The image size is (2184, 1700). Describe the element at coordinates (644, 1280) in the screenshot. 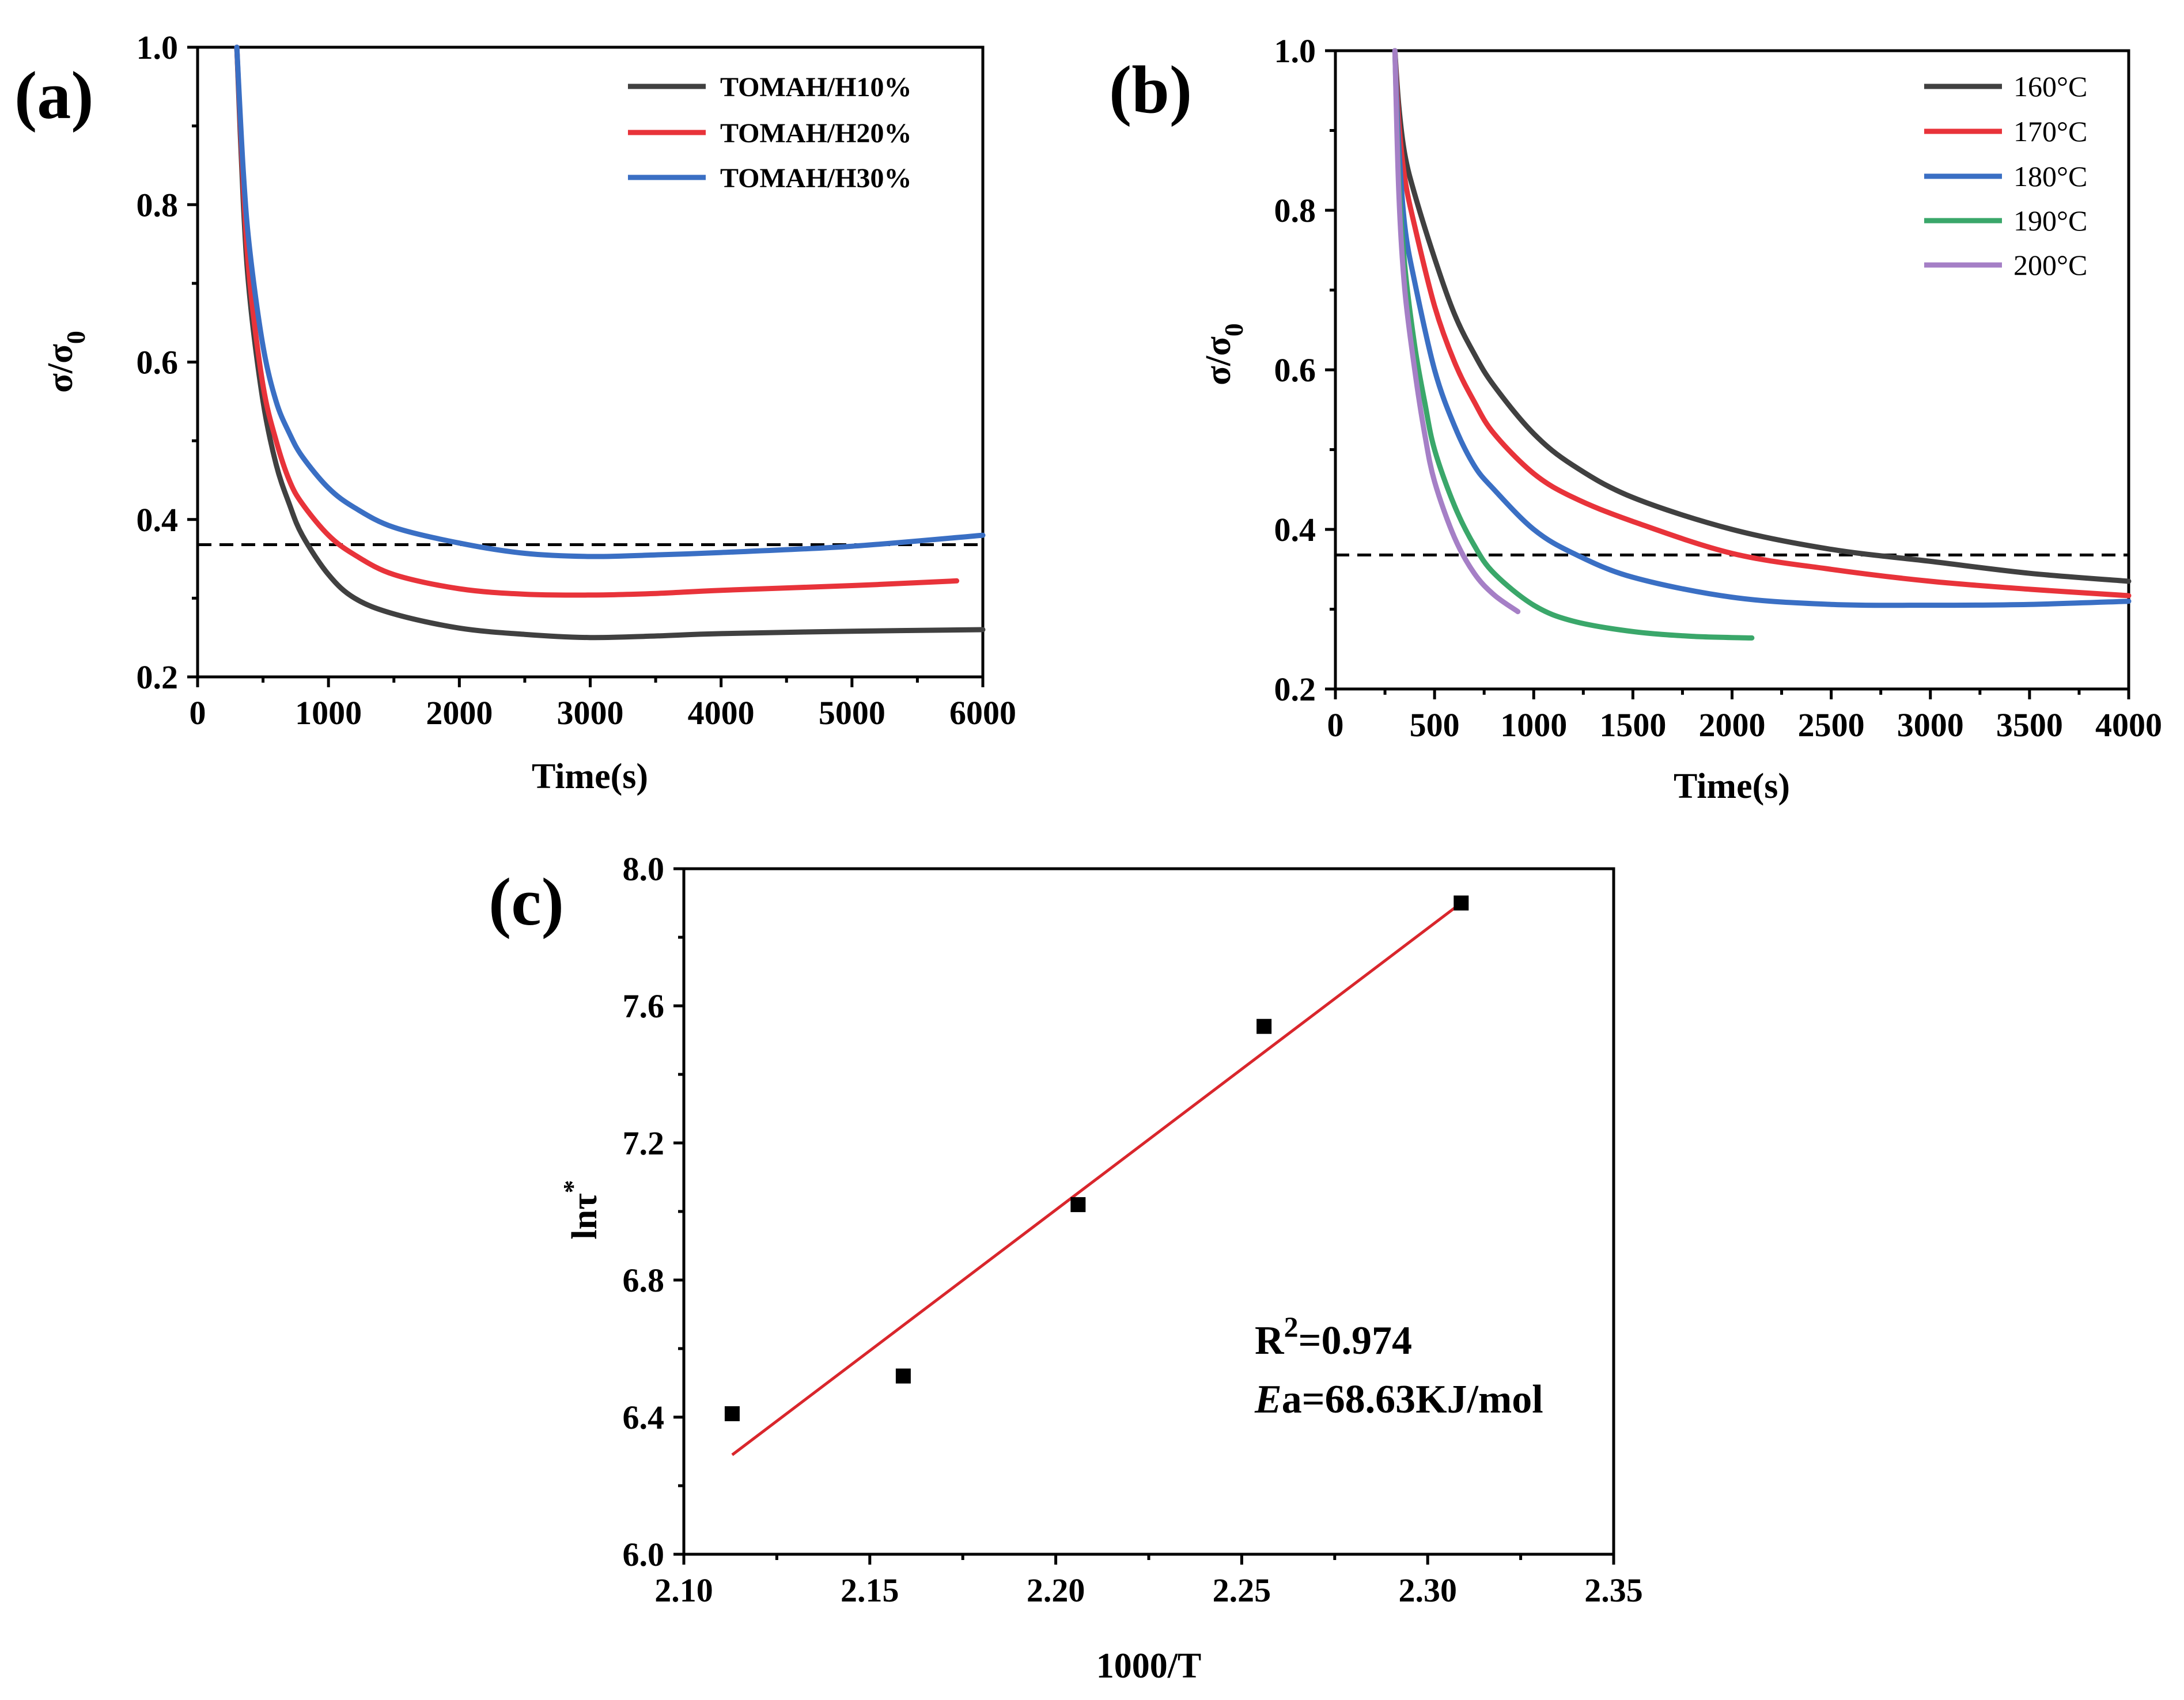

I see `y-tick-label: 6.8` at that location.